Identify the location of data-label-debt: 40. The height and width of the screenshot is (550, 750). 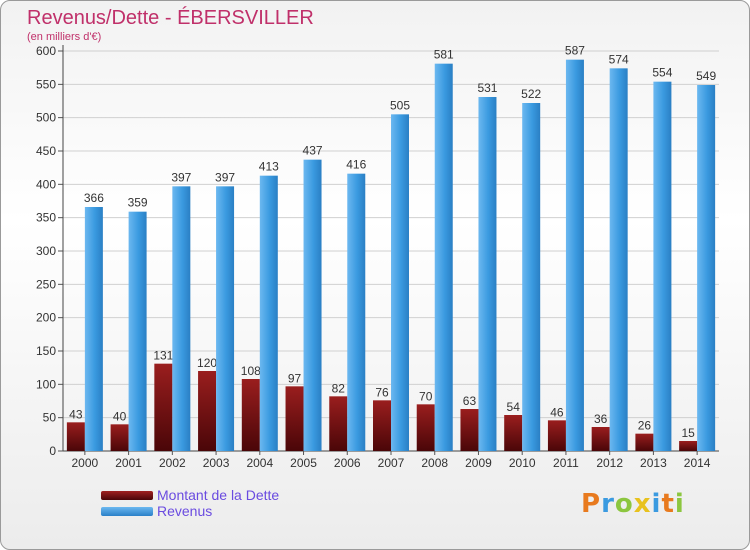
(120, 416).